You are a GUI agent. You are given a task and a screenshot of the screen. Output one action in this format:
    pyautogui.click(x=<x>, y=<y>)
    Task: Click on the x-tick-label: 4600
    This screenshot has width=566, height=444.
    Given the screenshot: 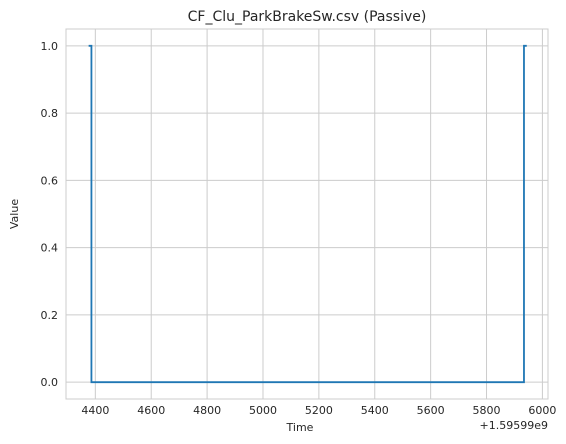 What is the action you would take?
    pyautogui.click(x=151, y=410)
    